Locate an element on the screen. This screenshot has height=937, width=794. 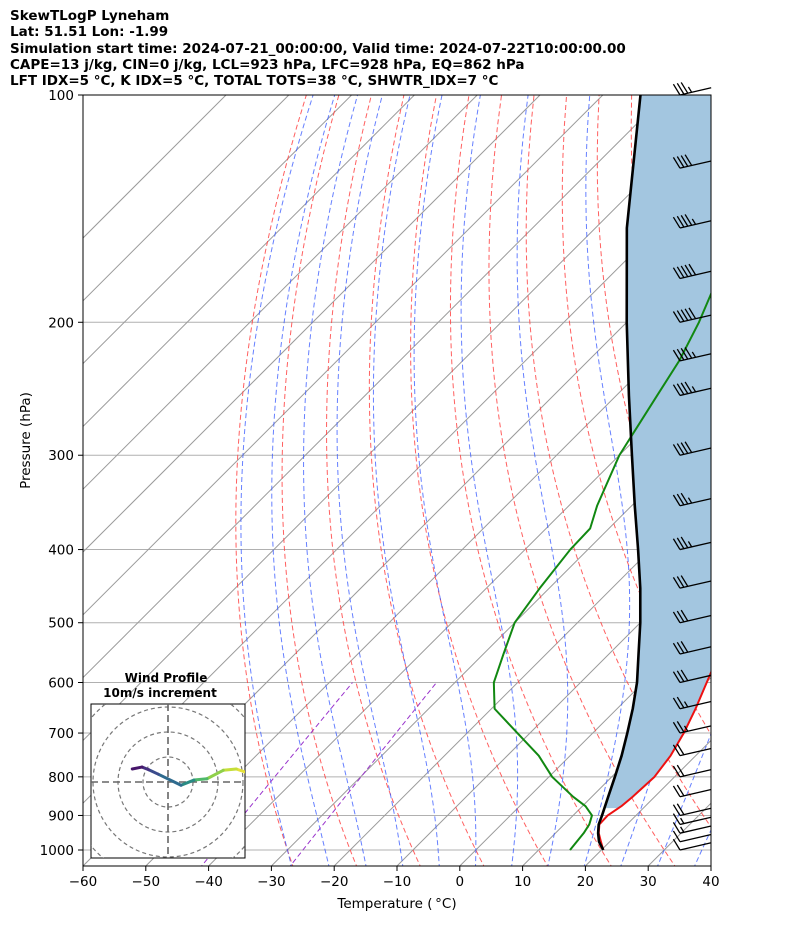
y-tick-label: 500 is located at coordinates (61, 624).